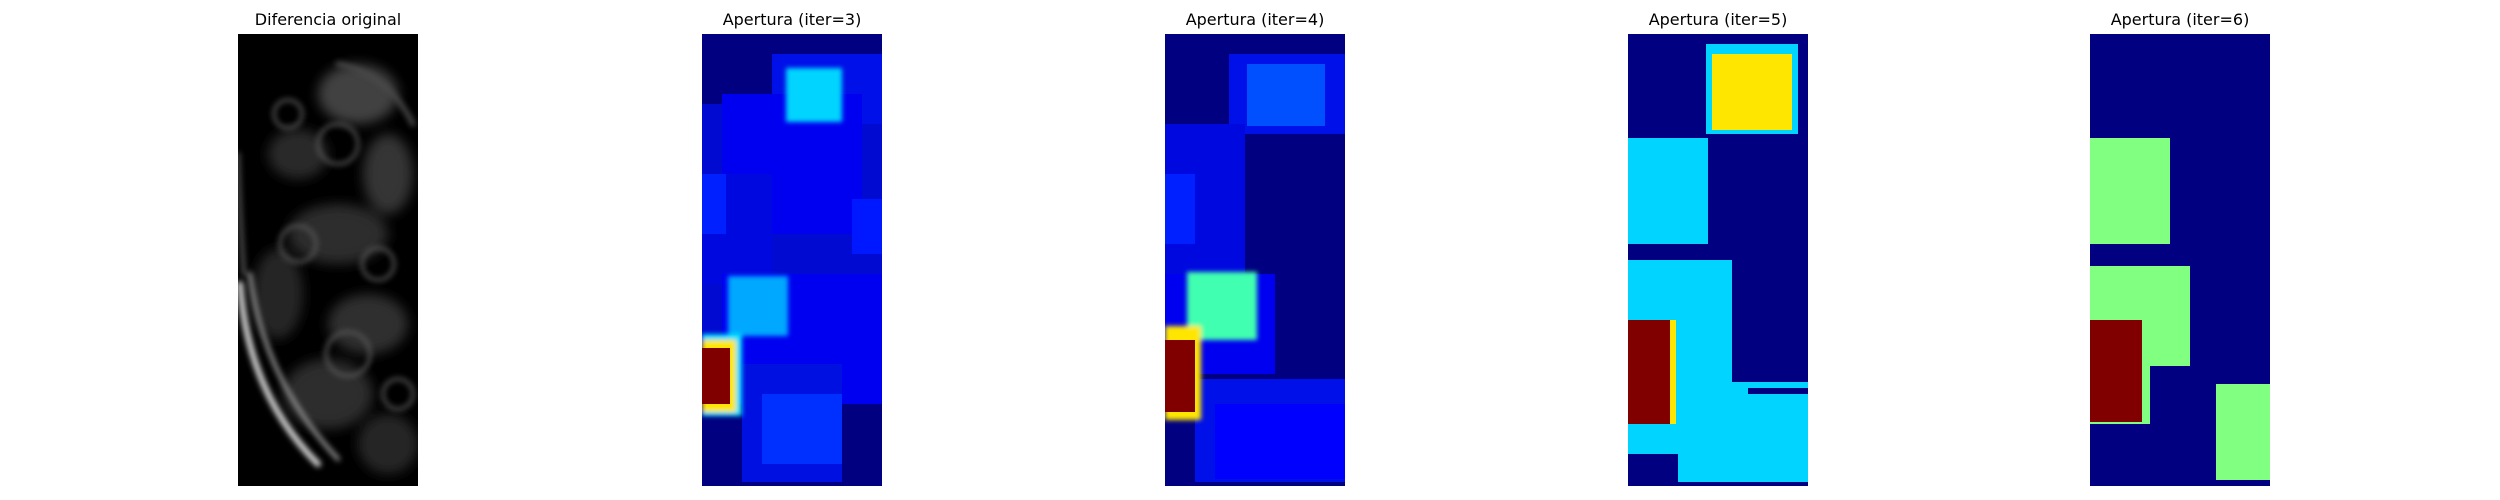 The image size is (2500, 500). Describe the element at coordinates (2180, 260) in the screenshot. I see `opening-iter-6-image` at that location.